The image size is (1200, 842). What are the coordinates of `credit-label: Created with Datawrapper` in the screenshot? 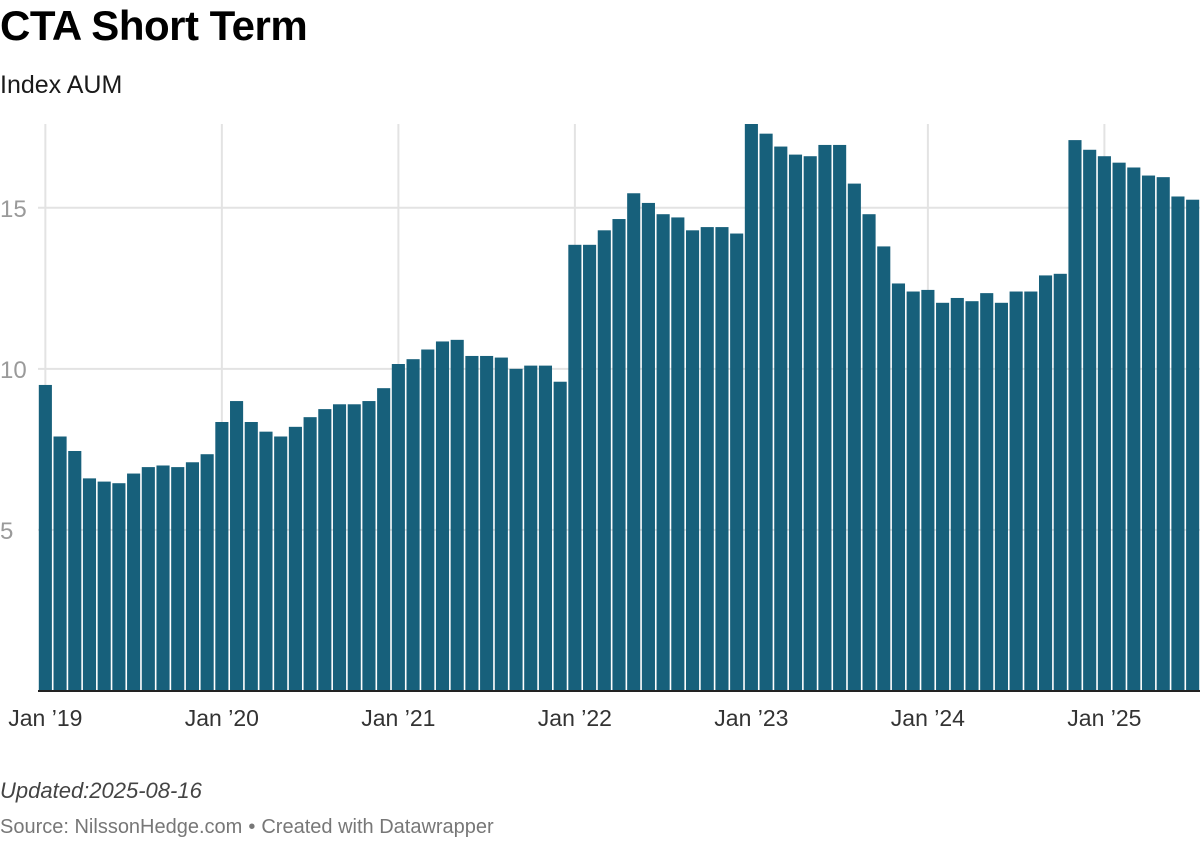 It's located at (377, 827).